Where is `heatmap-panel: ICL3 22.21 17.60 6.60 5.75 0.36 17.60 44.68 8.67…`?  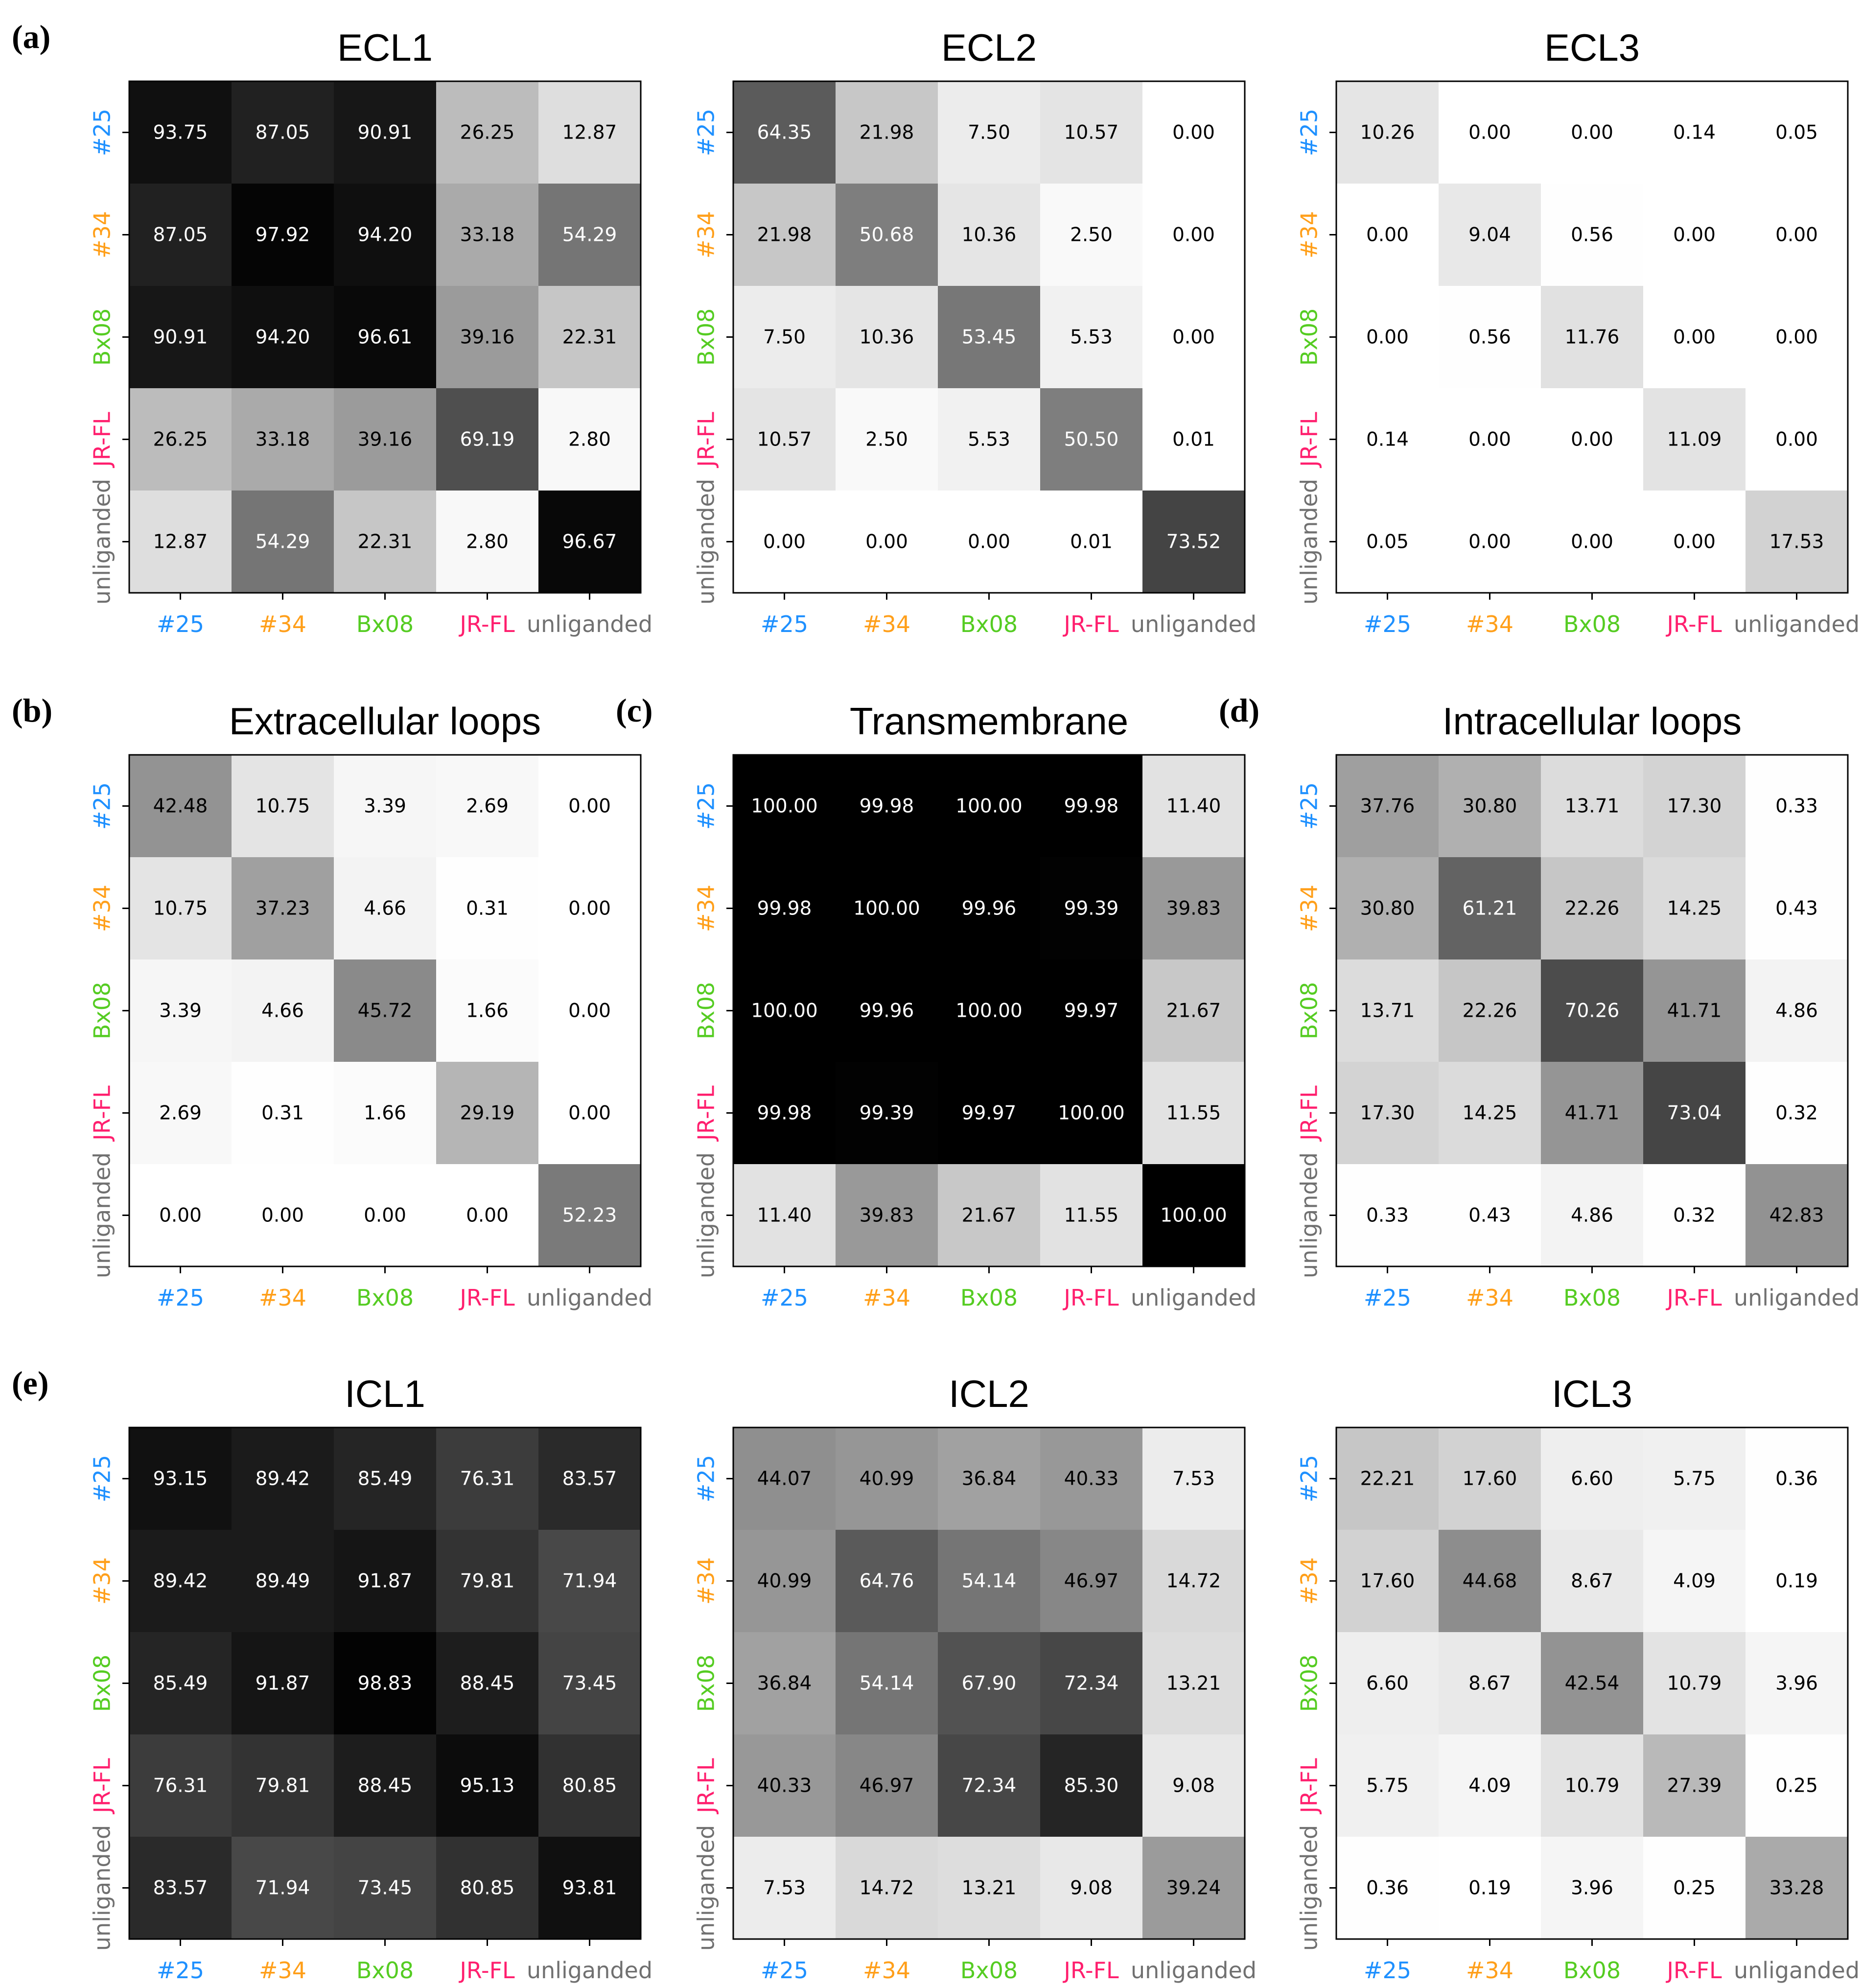
heatmap-panel: ICL3 22.21 17.60 6.60 5.75 0.36 17.60 44.68 8.67… is located at coordinates (1578, 1678).